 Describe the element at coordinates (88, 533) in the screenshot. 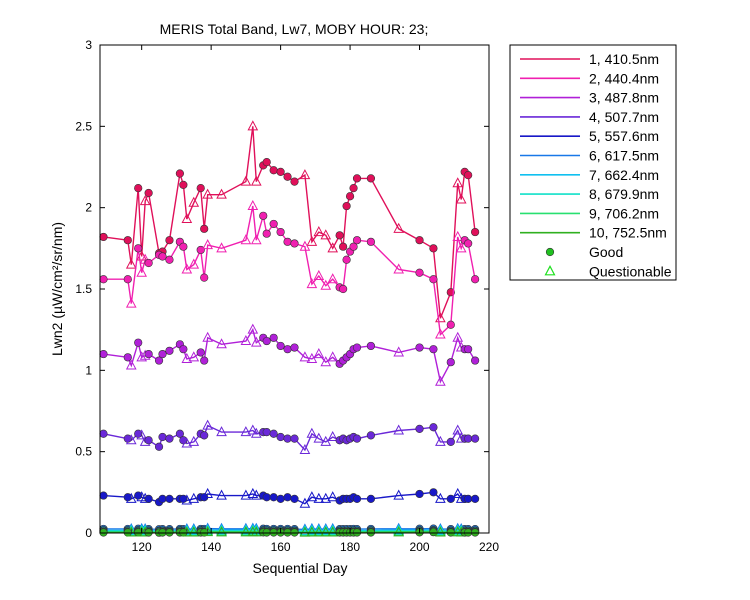

I see `y-tick-label: 0` at that location.